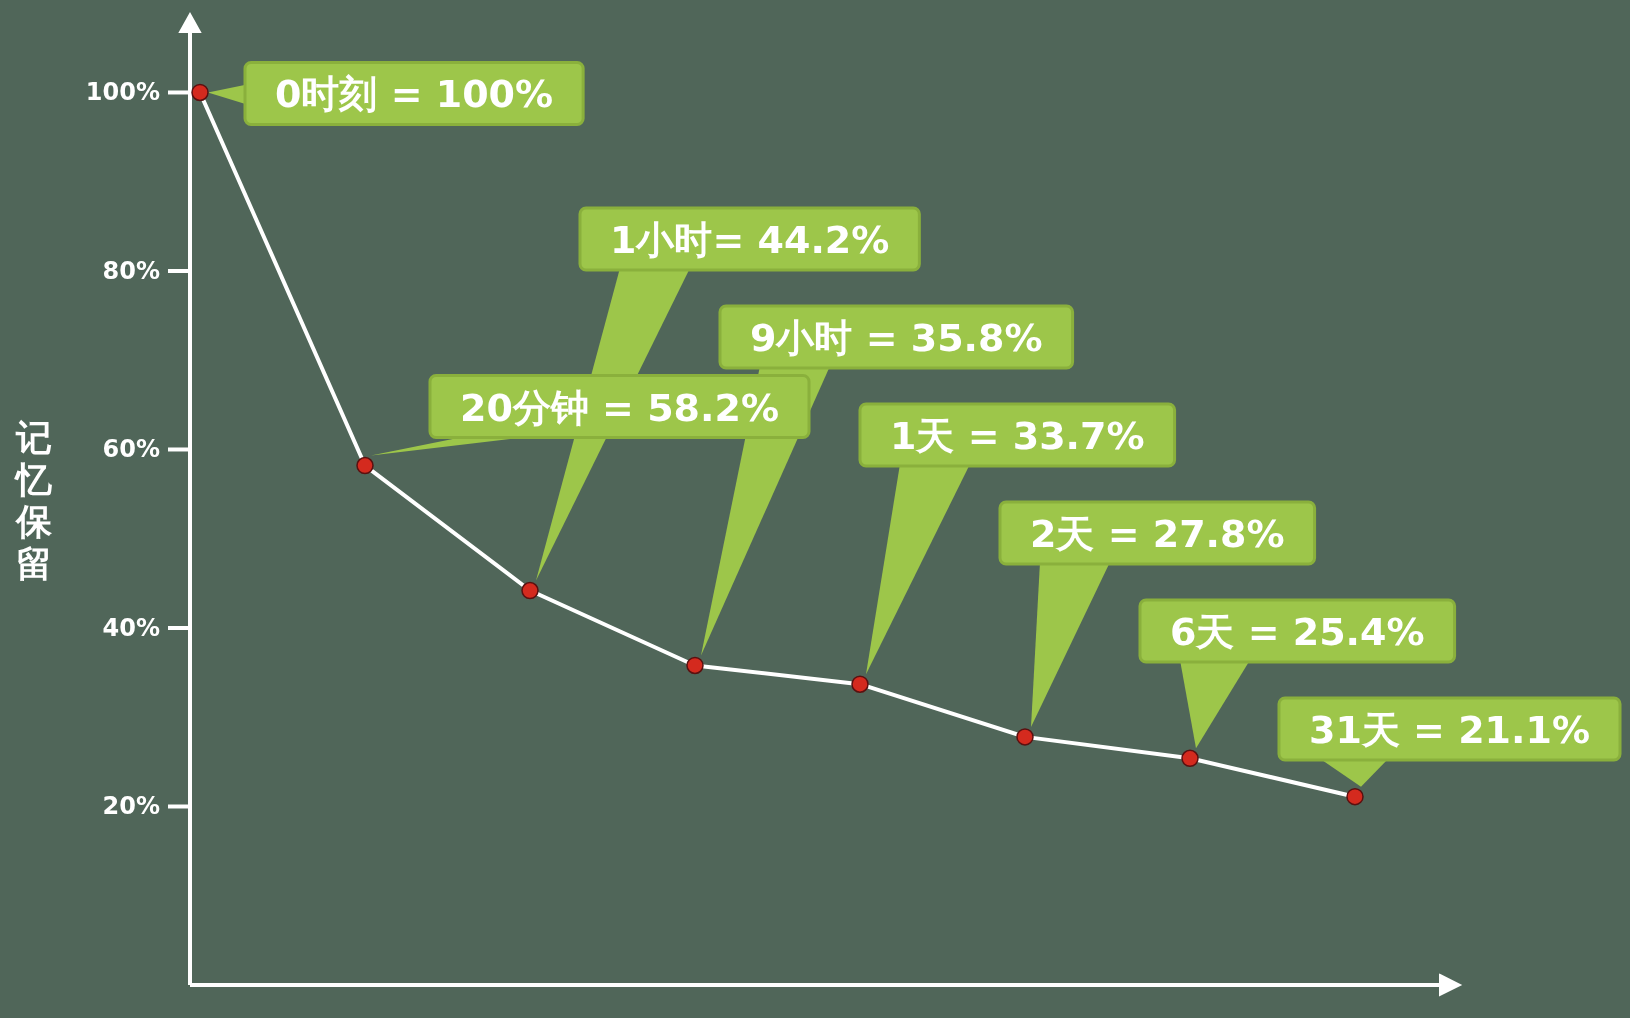 Image resolution: width=1630 pixels, height=1018 pixels. What do you see at coordinates (131, 449) in the screenshot?
I see `y-tick-label: 60%` at bounding box center [131, 449].